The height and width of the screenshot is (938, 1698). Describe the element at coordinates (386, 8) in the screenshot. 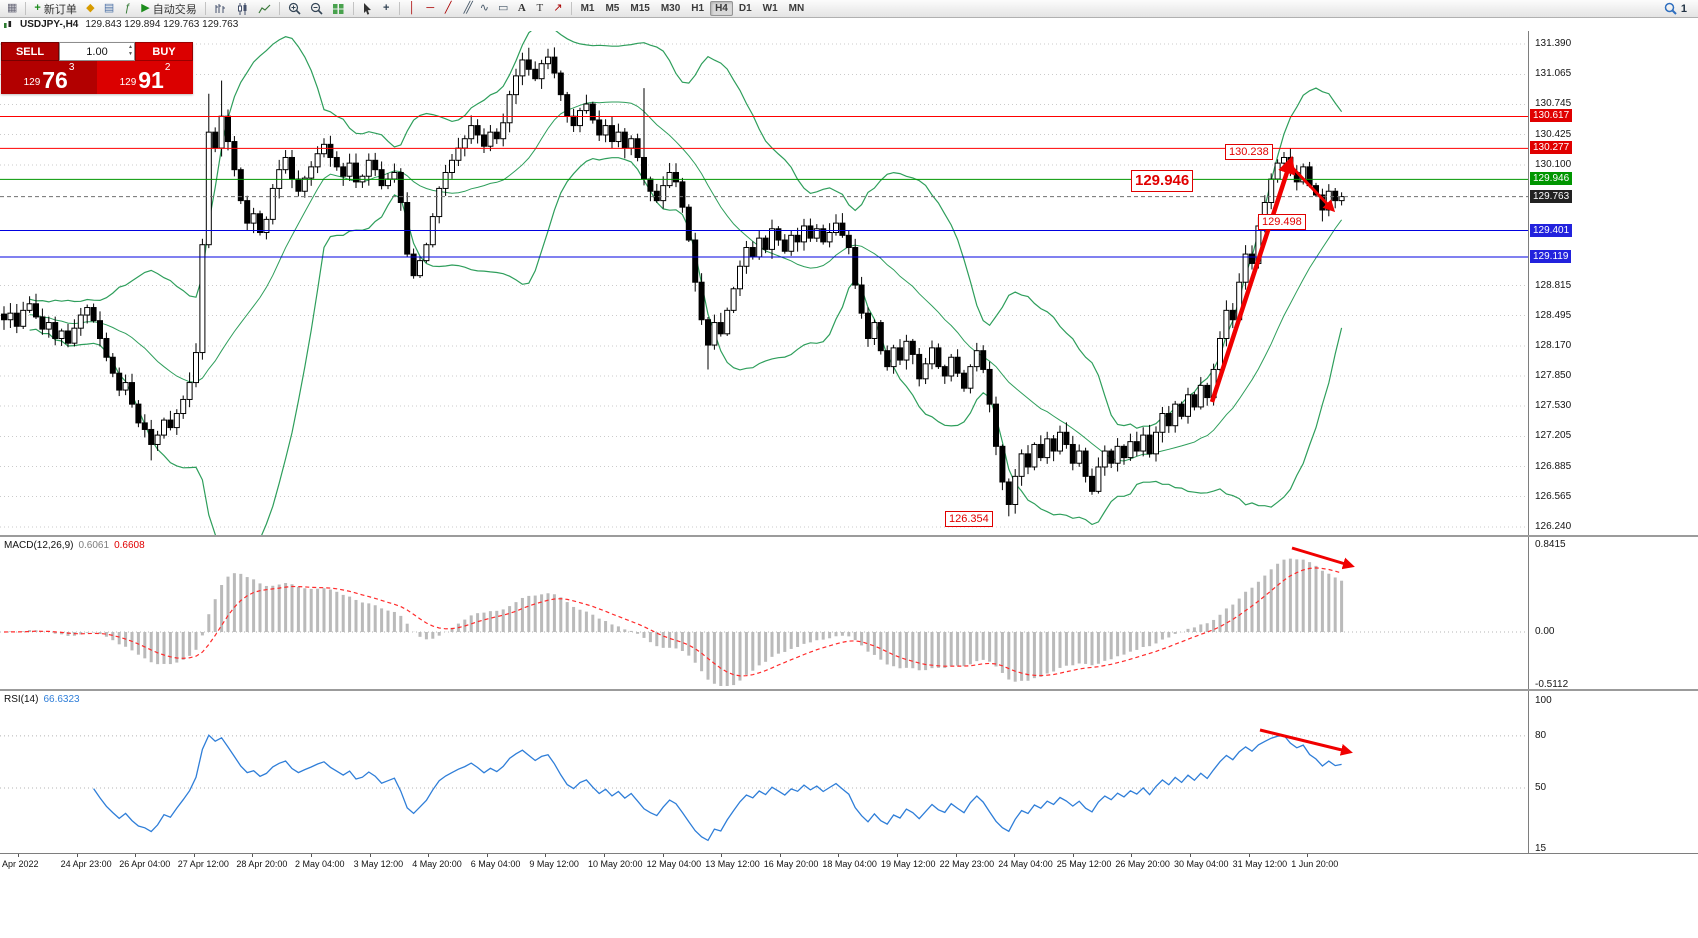

I see `crosshair-icon: +` at that location.